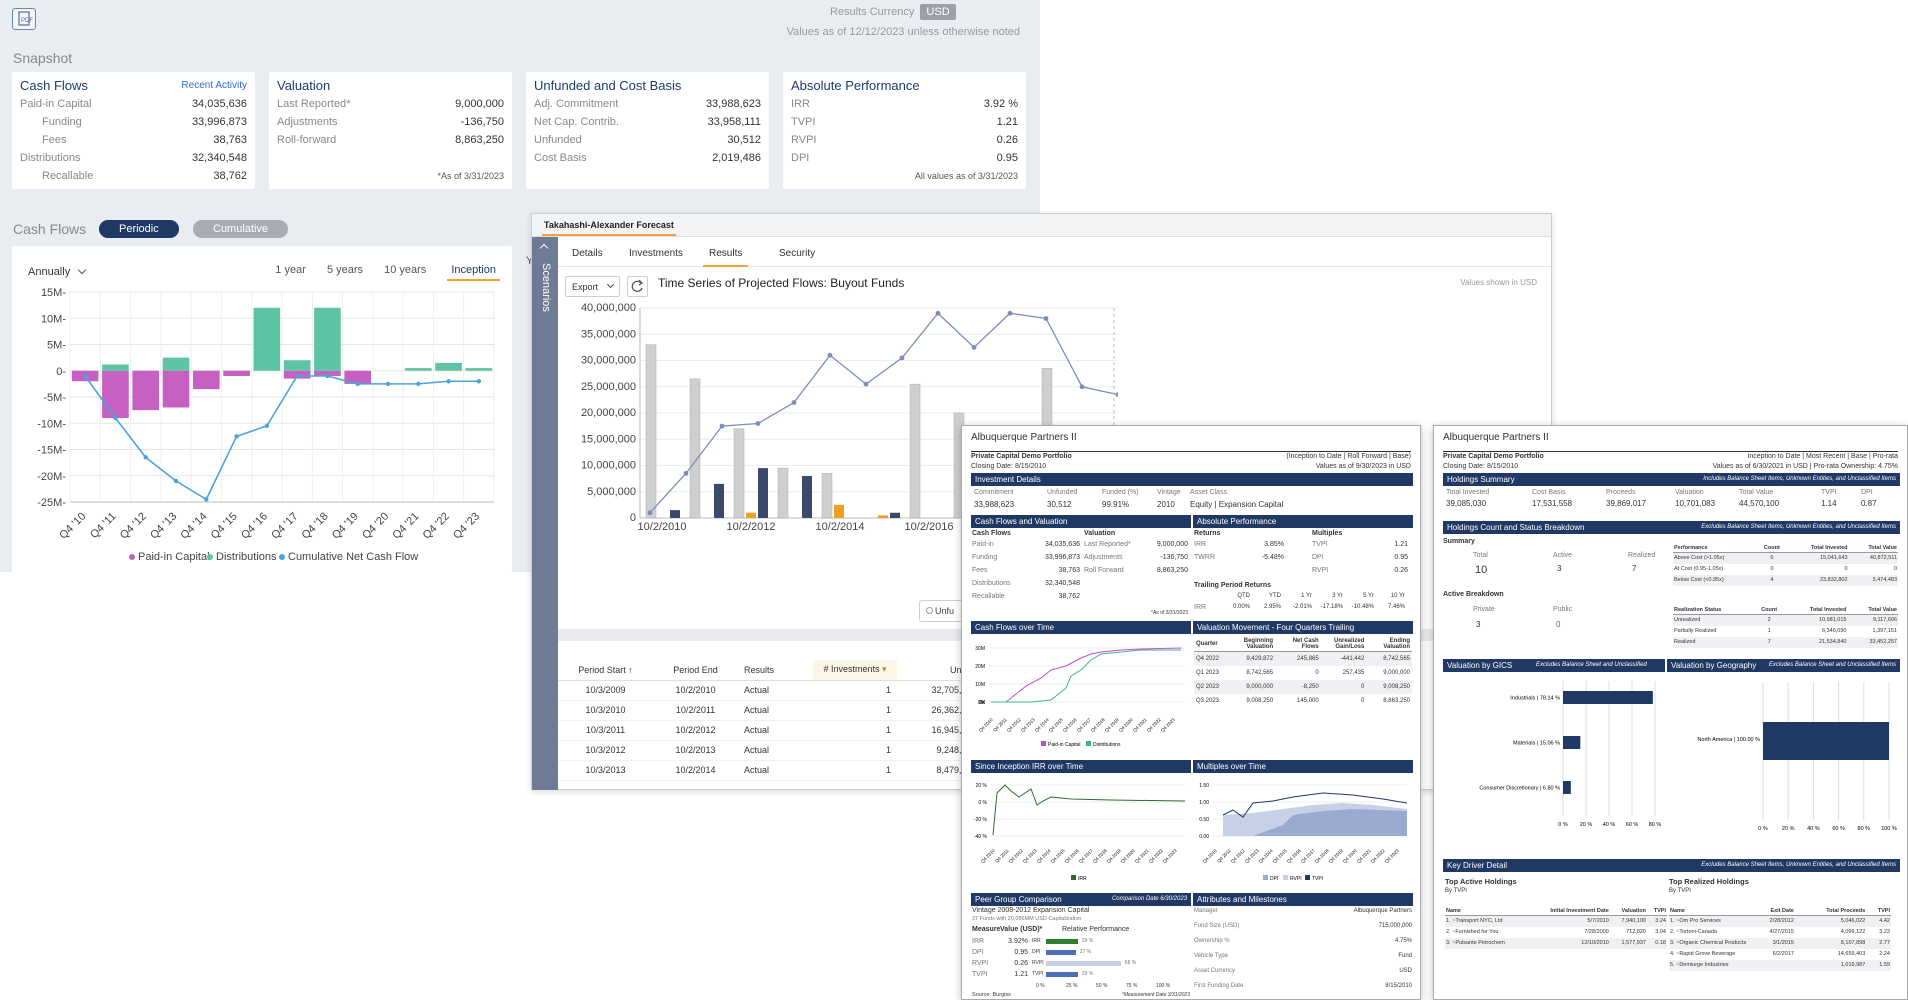 The height and width of the screenshot is (1000, 1908). Describe the element at coordinates (1780, 932) in the screenshot. I see `holdings-row: 2. ~Tortoni-Canada 4/27/2015 4,099,122 3.23` at that location.